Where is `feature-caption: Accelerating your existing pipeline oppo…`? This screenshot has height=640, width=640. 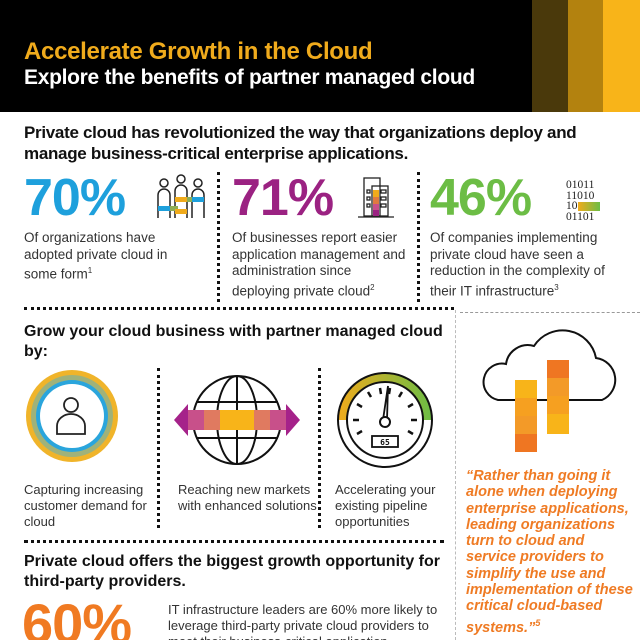
feature-caption: Accelerating your existing pipeline oppo… is located at coordinates (385, 505).